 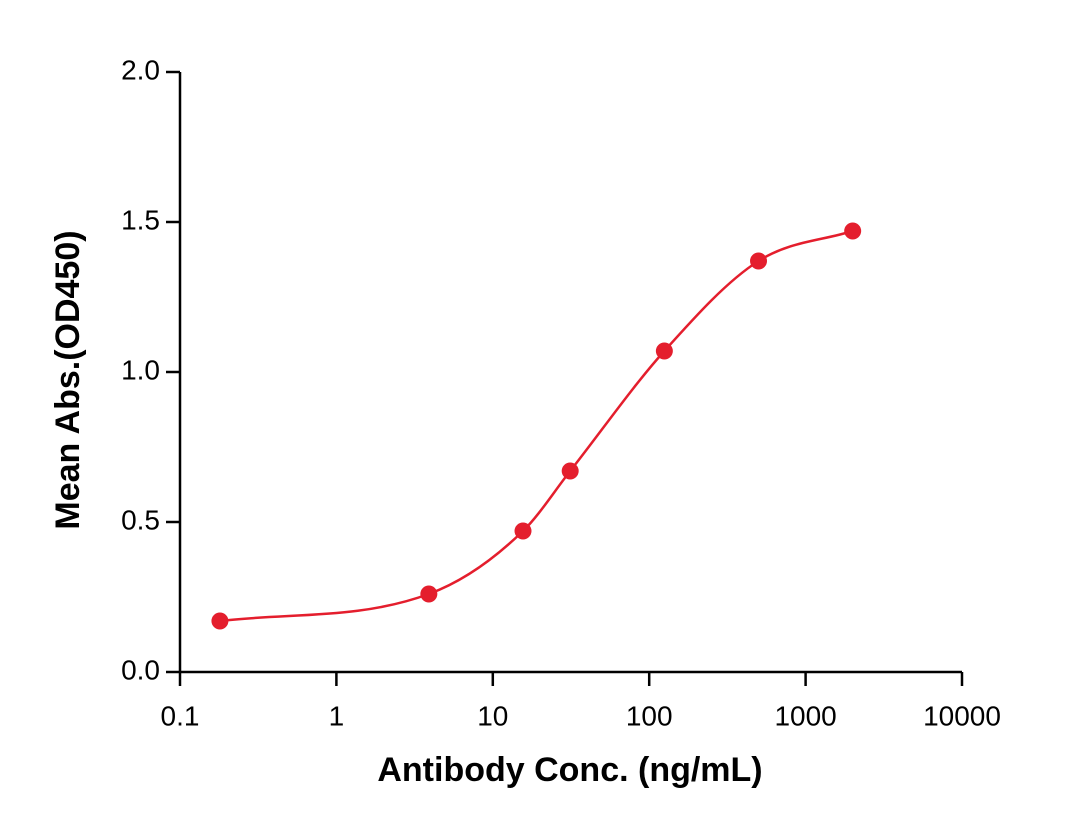 What do you see at coordinates (569, 770) in the screenshot?
I see `x-axis-title: Antibody Conc. (ng/mL)` at bounding box center [569, 770].